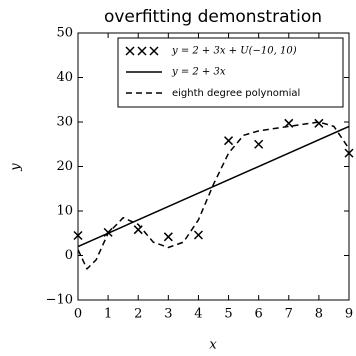 This screenshot has height=356, width=356. What do you see at coordinates (64, 122) in the screenshot?
I see `y-tick-label: 30` at bounding box center [64, 122].